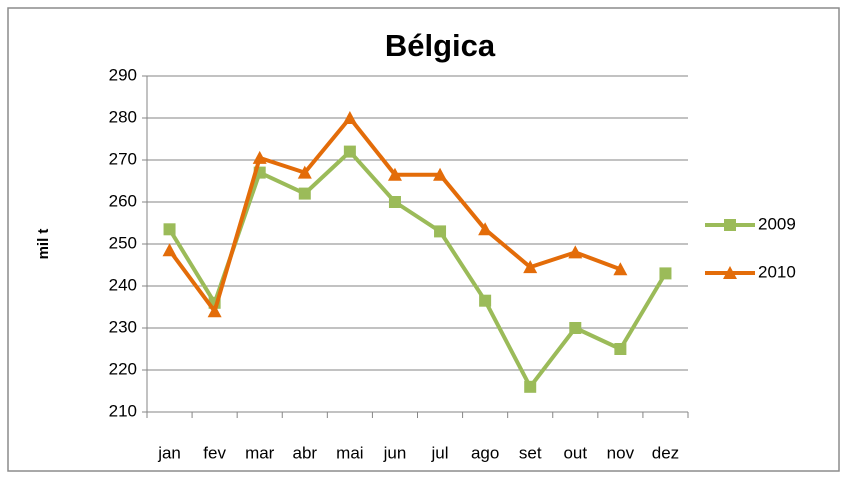  I want to click on x-tick-label: out, so click(575, 452).